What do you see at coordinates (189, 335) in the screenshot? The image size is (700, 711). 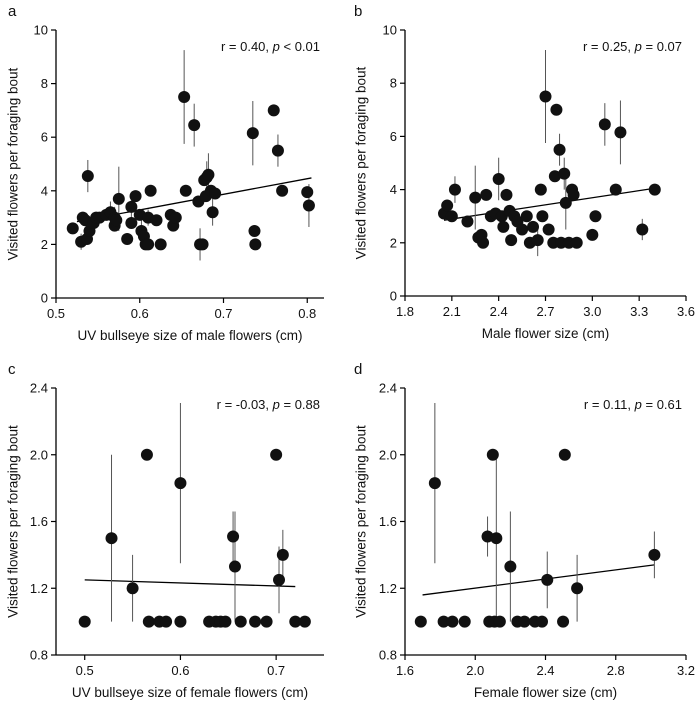 I see `x-axis-title: UV bullseye size of male flowers (cm)` at bounding box center [189, 335].